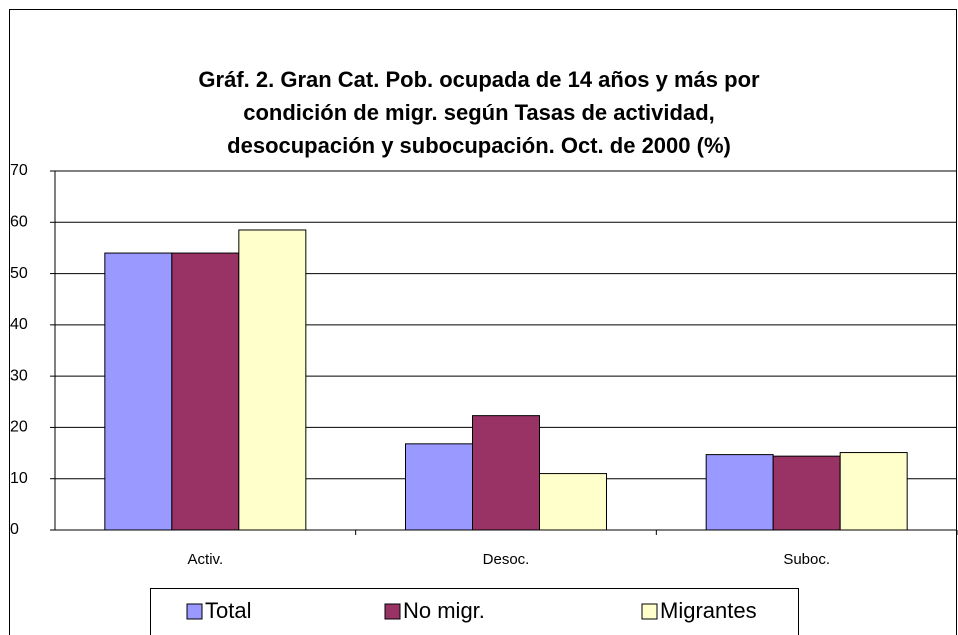  What do you see at coordinates (19, 273) in the screenshot?
I see `y-tick-label: 50` at bounding box center [19, 273].